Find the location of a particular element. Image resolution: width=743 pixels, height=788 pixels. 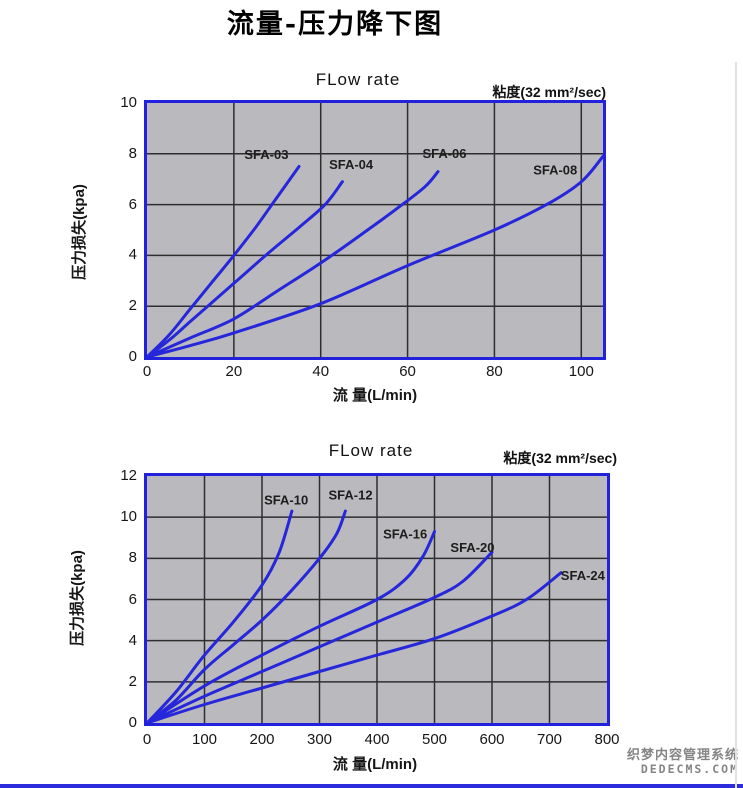

series-label-SFA-04: SFA-04 is located at coordinates (351, 164).